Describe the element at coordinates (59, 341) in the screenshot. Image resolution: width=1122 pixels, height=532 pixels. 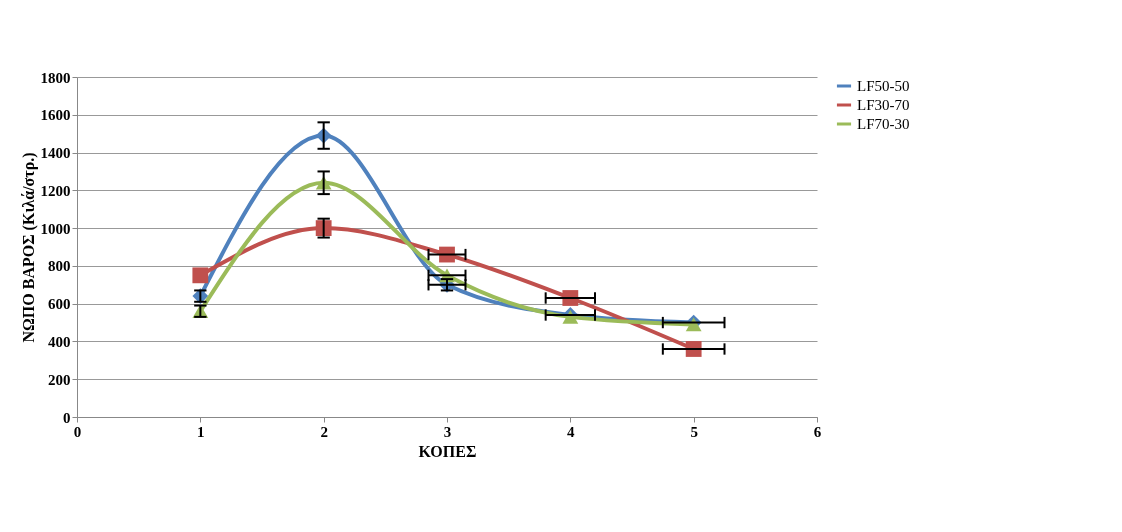
I see `y-tick-label: 400` at that location.